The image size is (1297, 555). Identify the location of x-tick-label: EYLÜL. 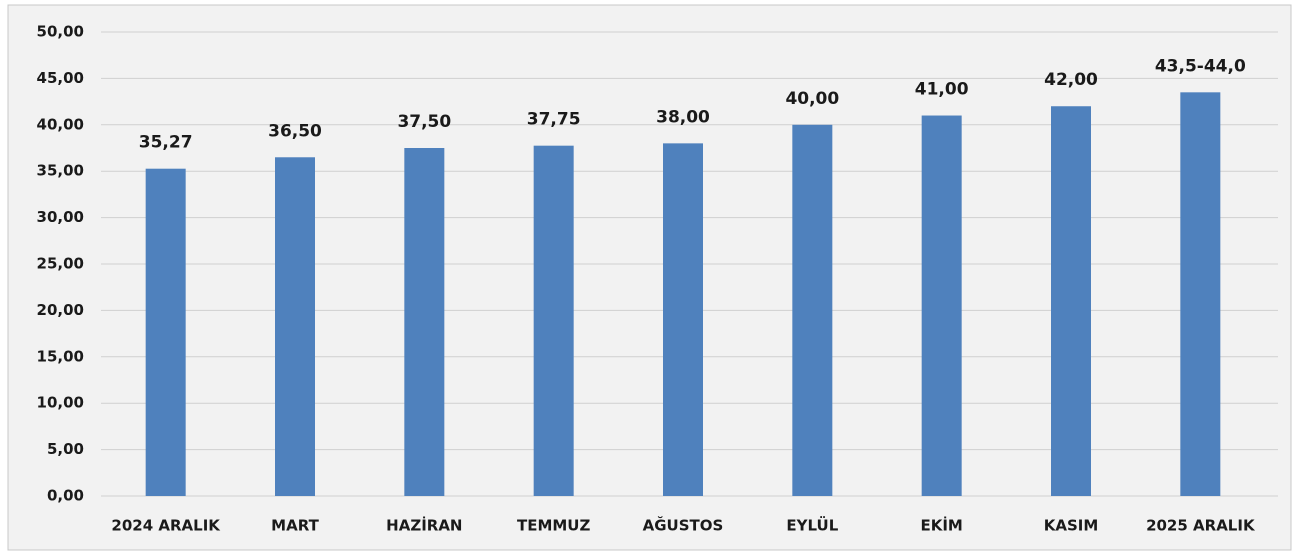
(812, 525).